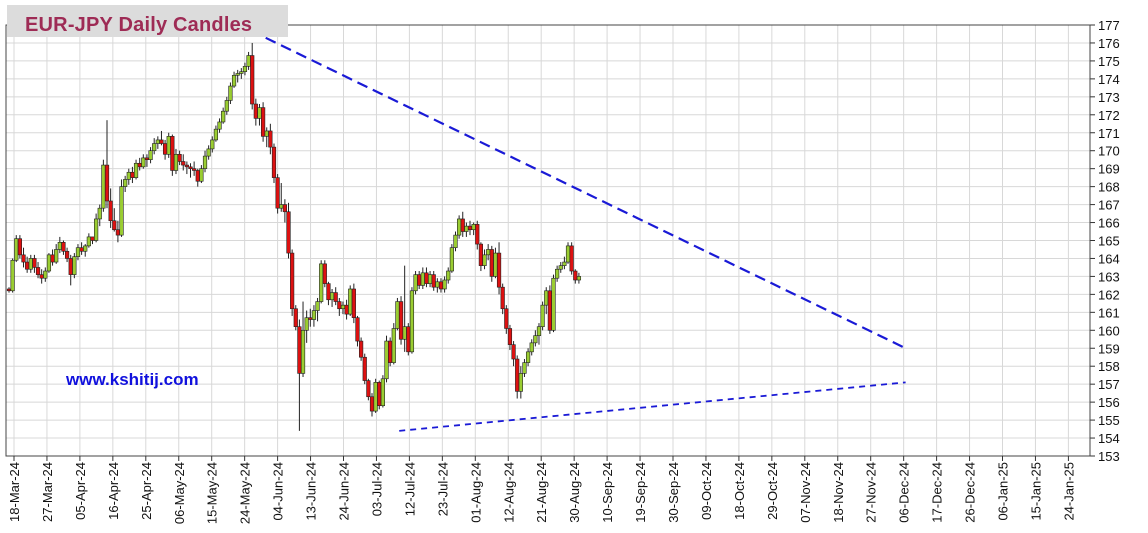 This screenshot has height=533, width=1148. What do you see at coordinates (1035, 491) in the screenshot?
I see `x-tick-label: 15-Jan-25` at bounding box center [1035, 491].